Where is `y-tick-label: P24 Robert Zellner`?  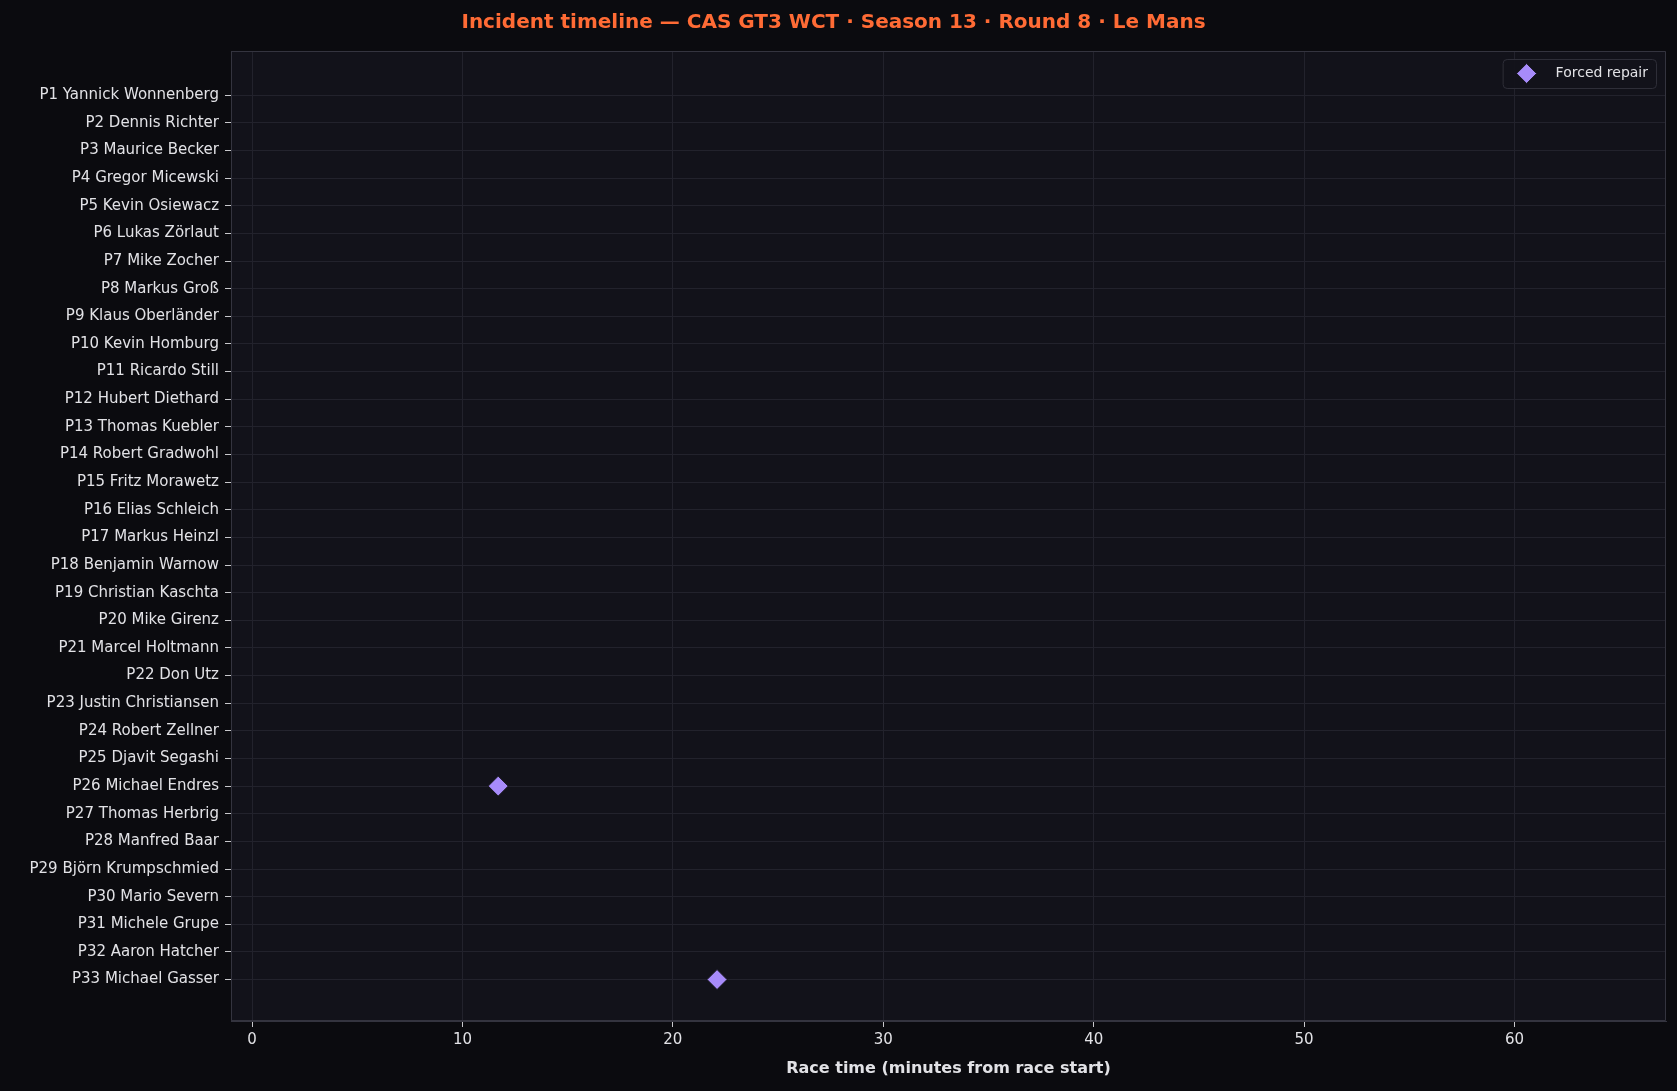
y-tick-label: P24 Robert Zellner is located at coordinates (149, 729).